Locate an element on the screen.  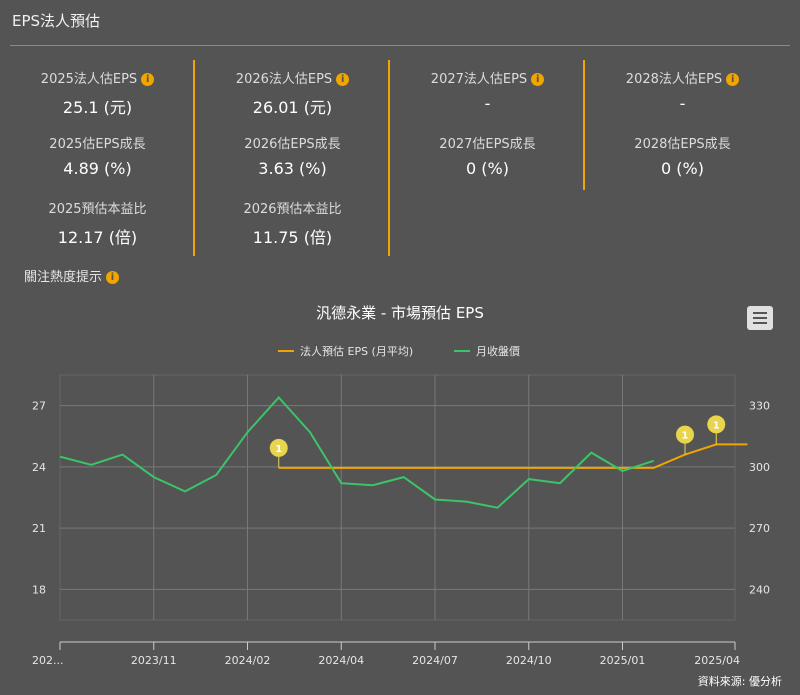
stat-label-text: 2025估EPS成長 is located at coordinates (97, 144).